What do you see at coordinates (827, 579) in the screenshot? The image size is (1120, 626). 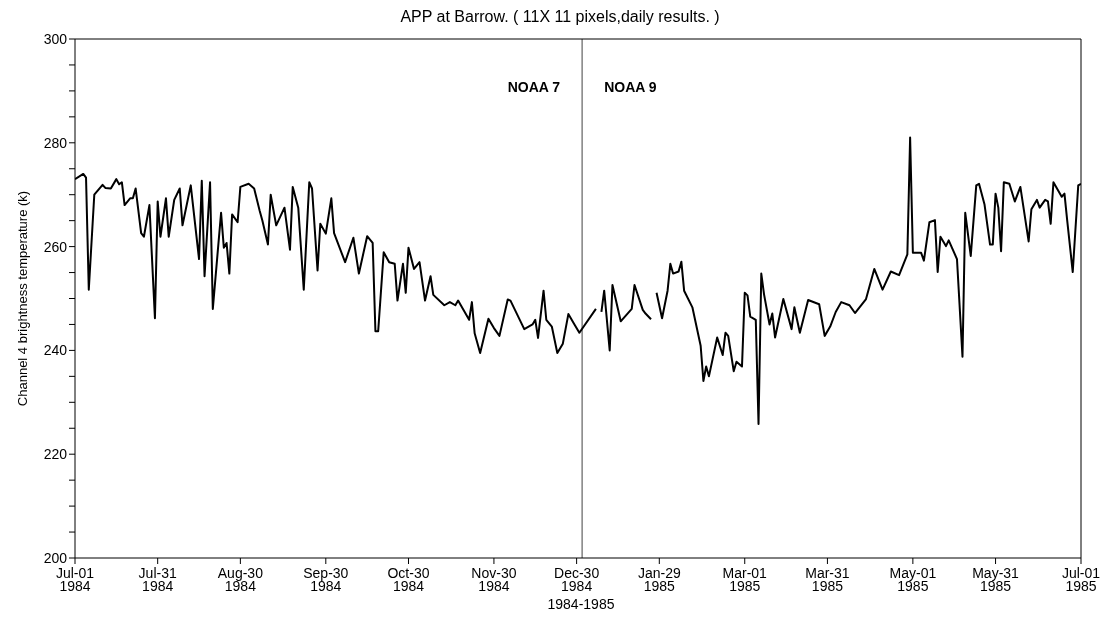 I see `x-tick-label: Mar-31 1985` at bounding box center [827, 579].